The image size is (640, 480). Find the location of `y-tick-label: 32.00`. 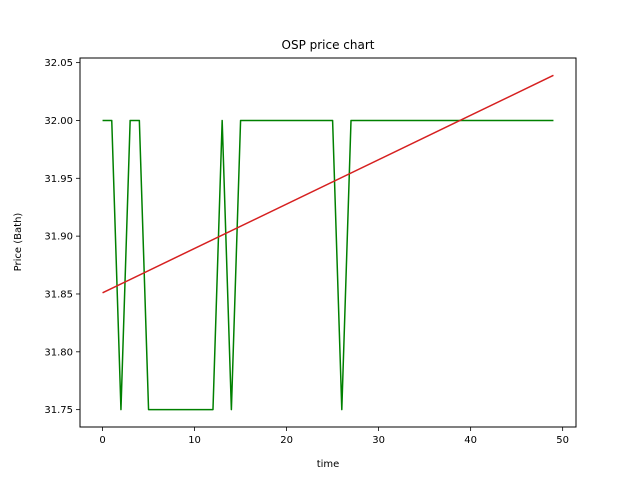

y-tick-label: 32.00 is located at coordinates (58, 121).